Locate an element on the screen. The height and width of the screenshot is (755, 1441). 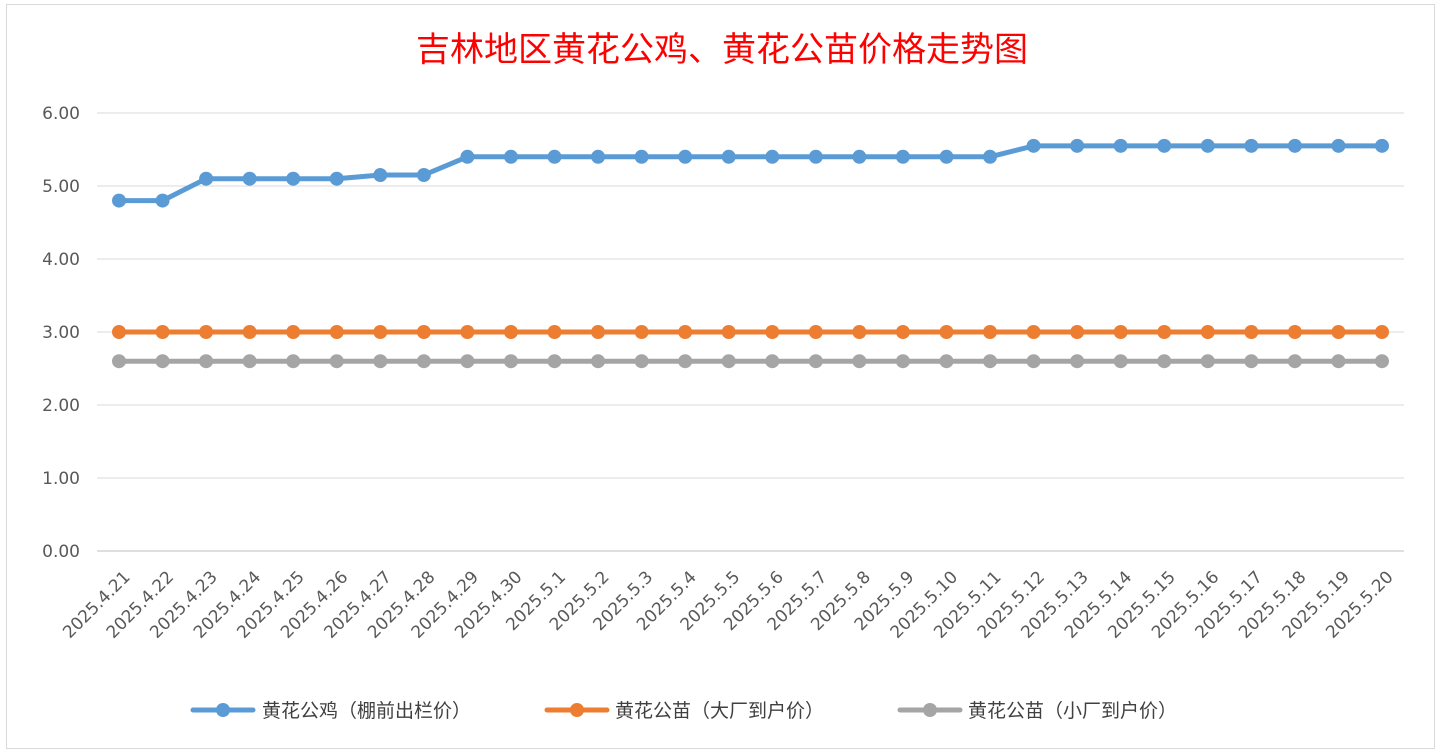
y-tick-label: 0.00 is located at coordinates (61, 552).